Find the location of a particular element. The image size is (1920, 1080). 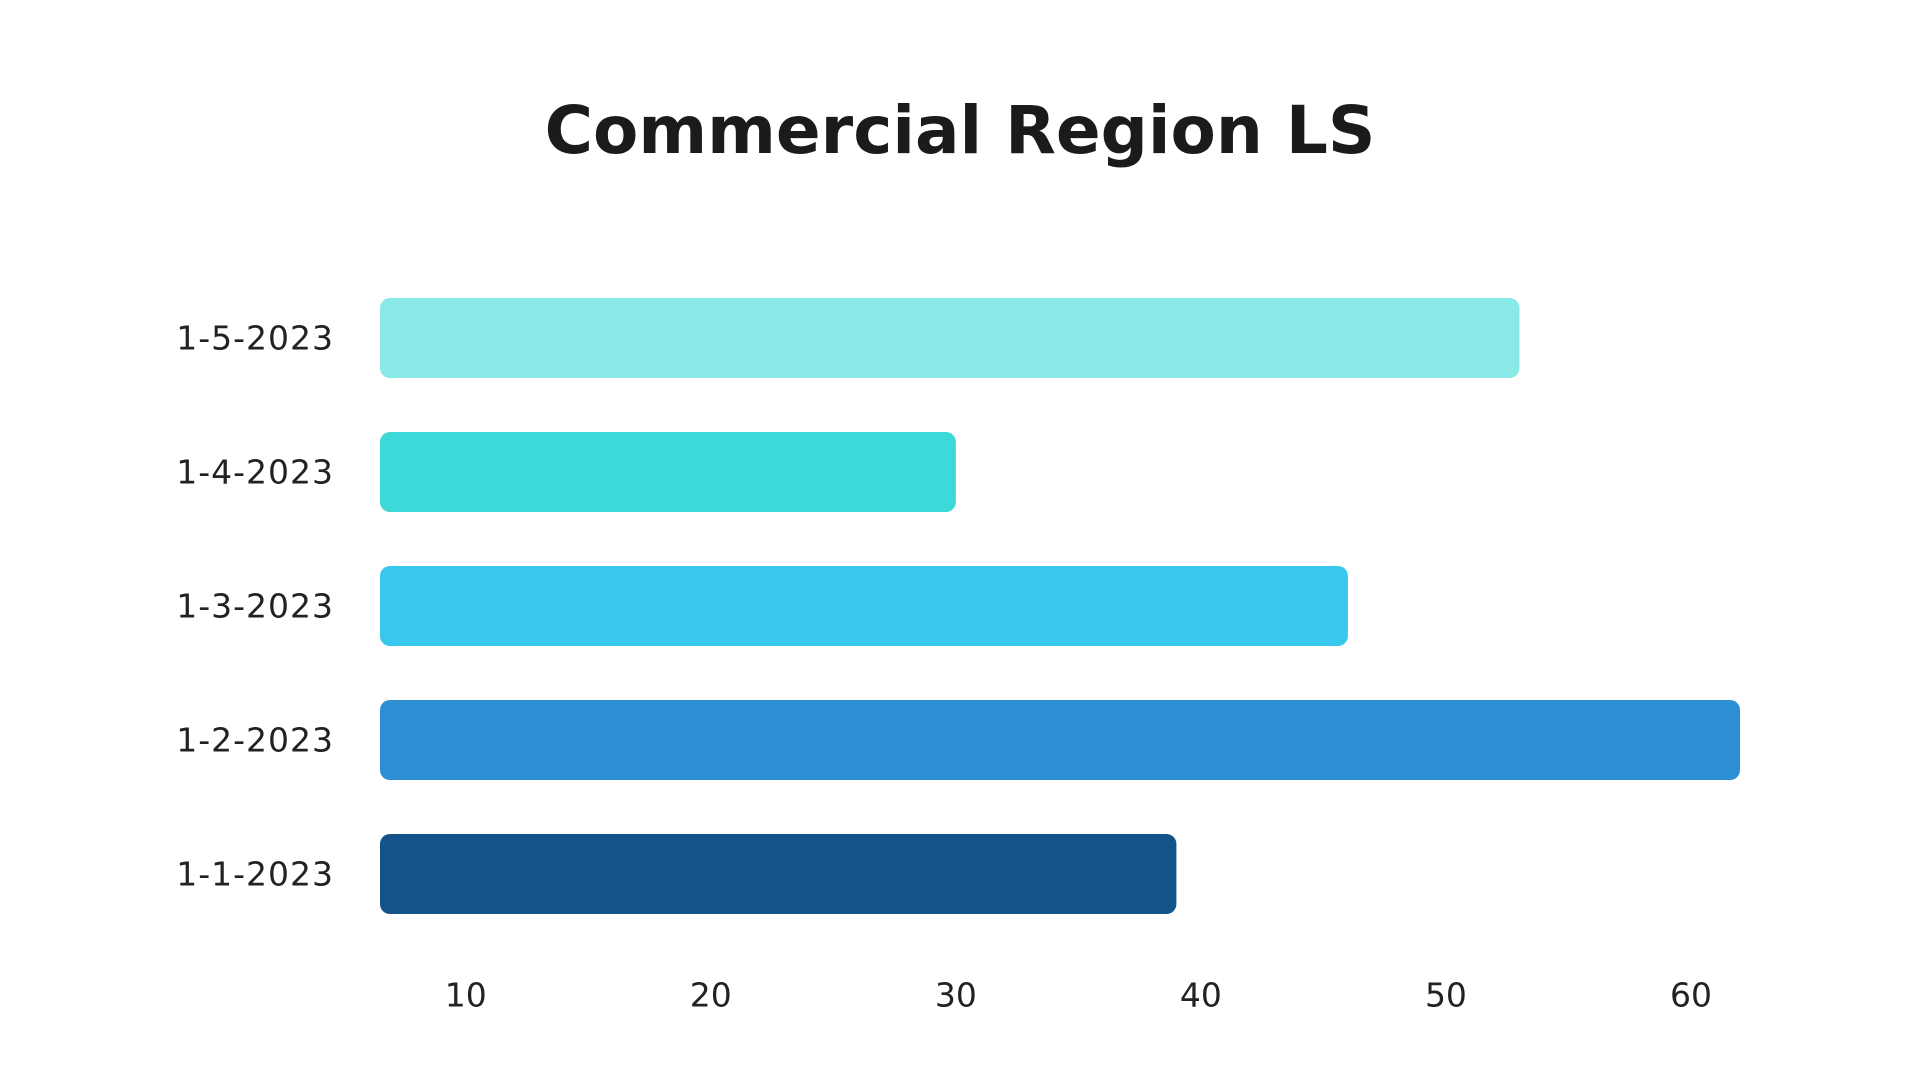

category-label: 1-2-2023 is located at coordinates (255, 740).